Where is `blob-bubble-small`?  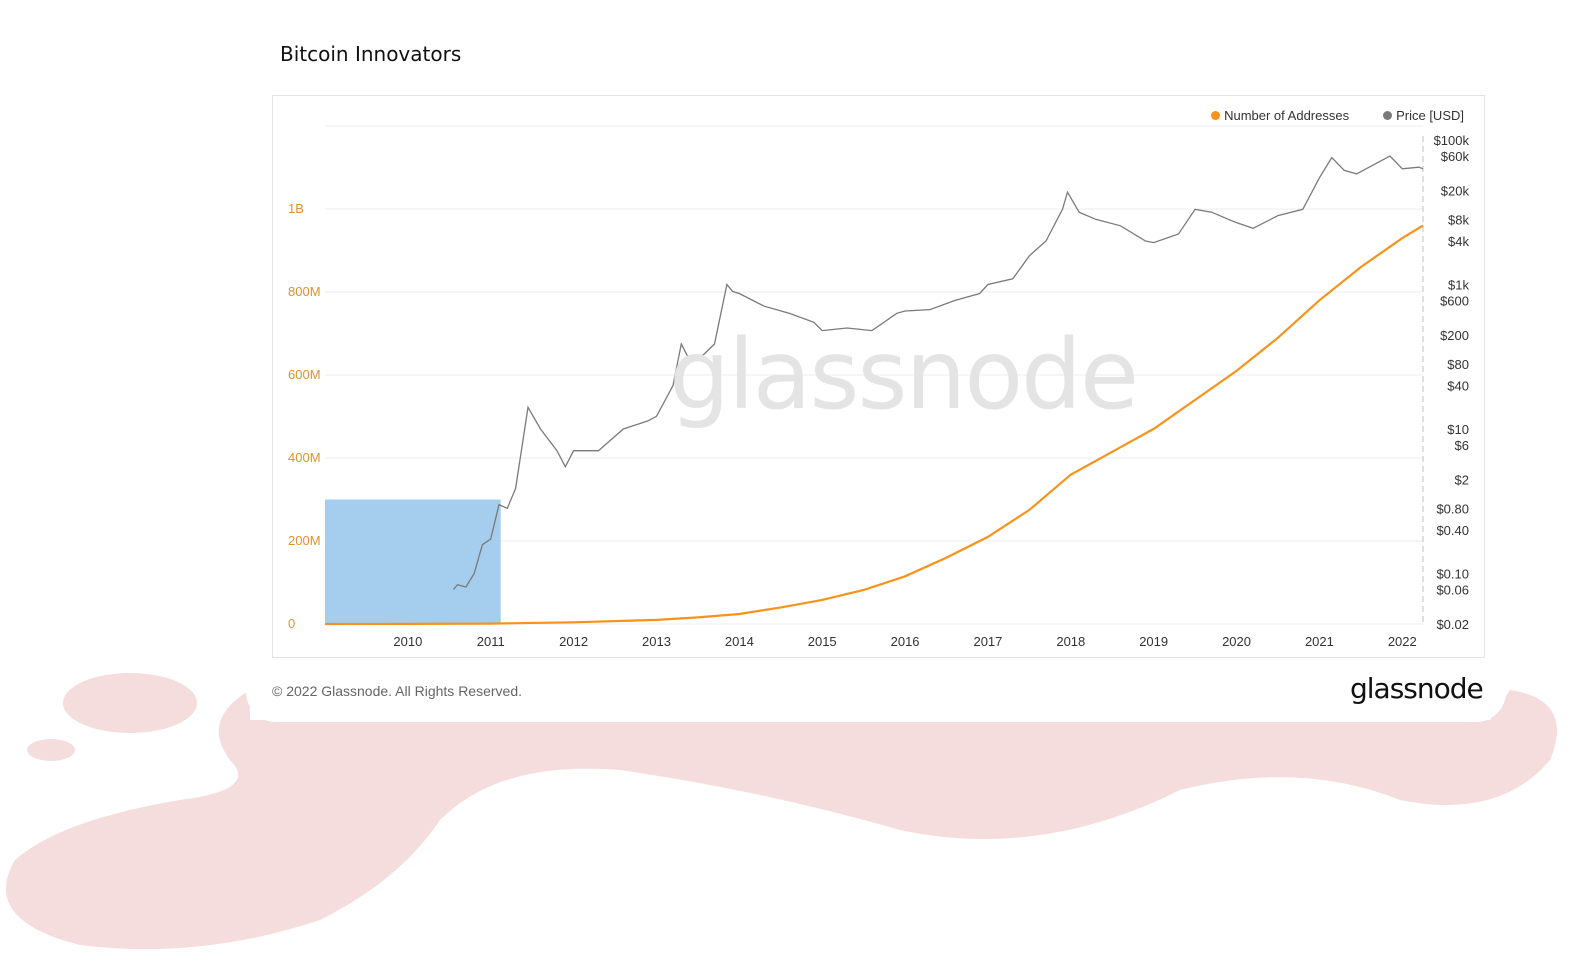
blob-bubble-small is located at coordinates (51, 750).